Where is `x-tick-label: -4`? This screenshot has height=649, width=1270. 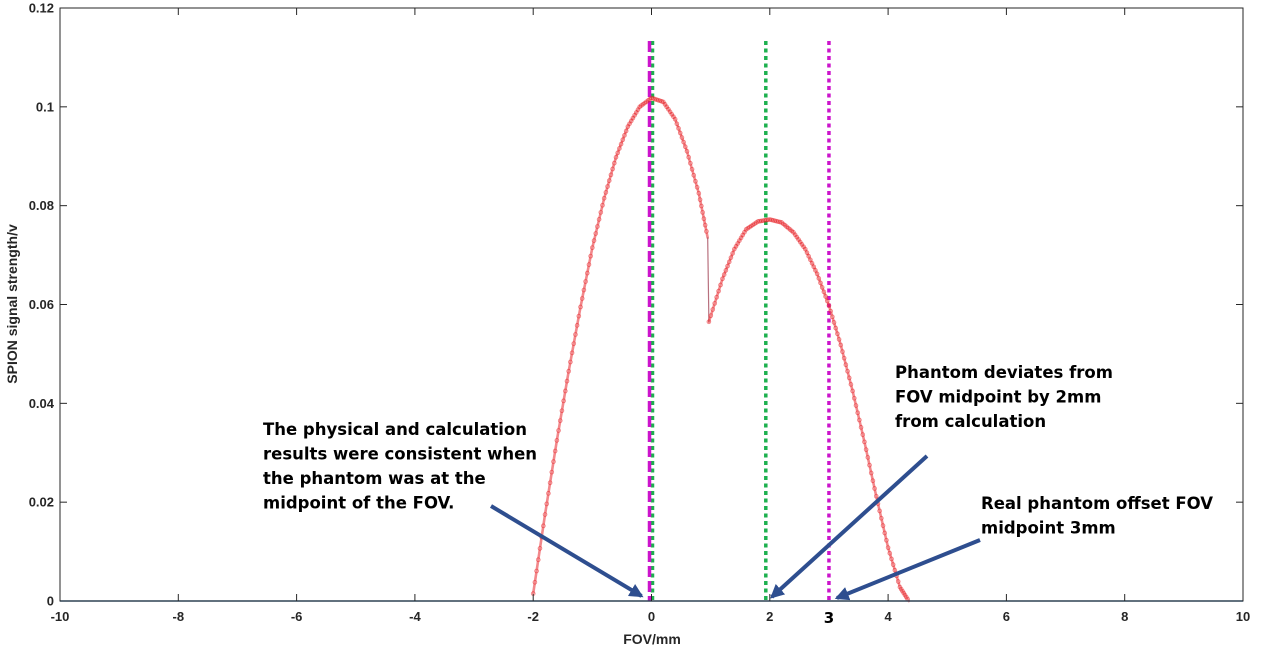 x-tick-label: -4 is located at coordinates (415, 616).